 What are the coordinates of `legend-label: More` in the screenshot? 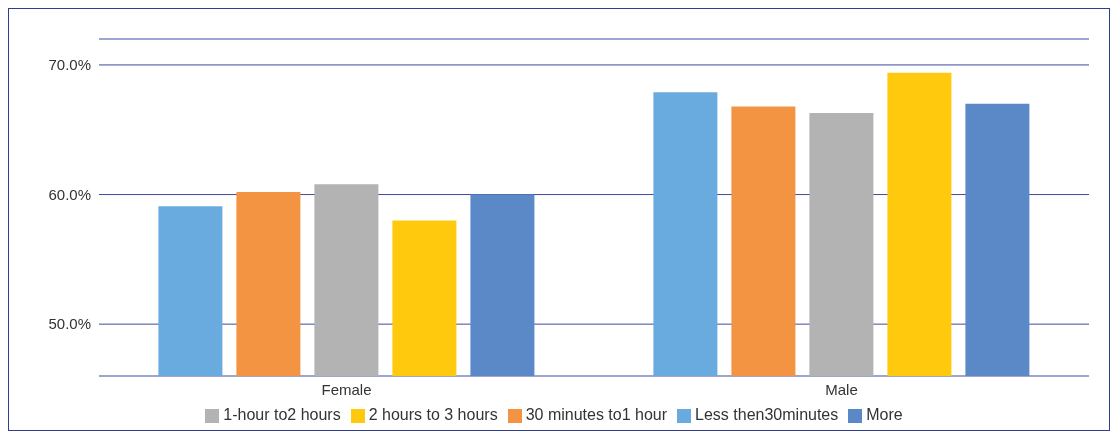 It's located at (884, 414).